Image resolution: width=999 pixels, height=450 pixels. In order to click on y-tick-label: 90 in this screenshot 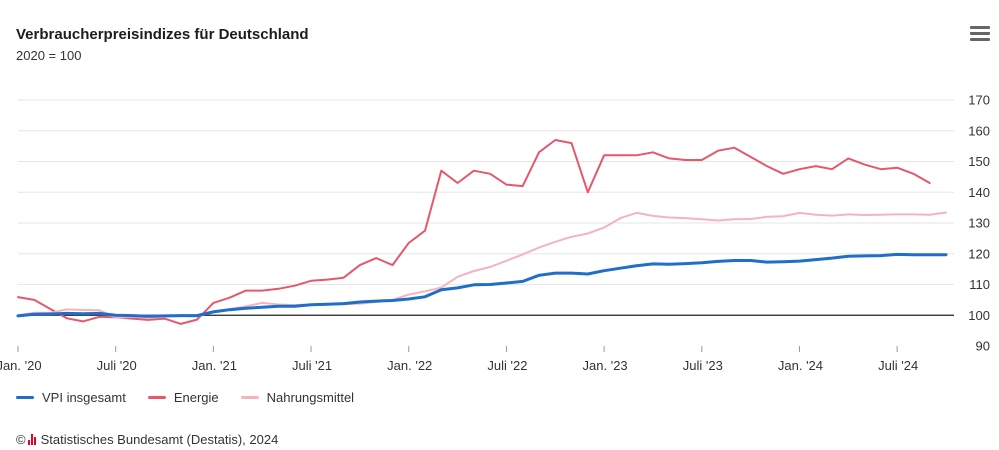, I will do `click(983, 346)`.